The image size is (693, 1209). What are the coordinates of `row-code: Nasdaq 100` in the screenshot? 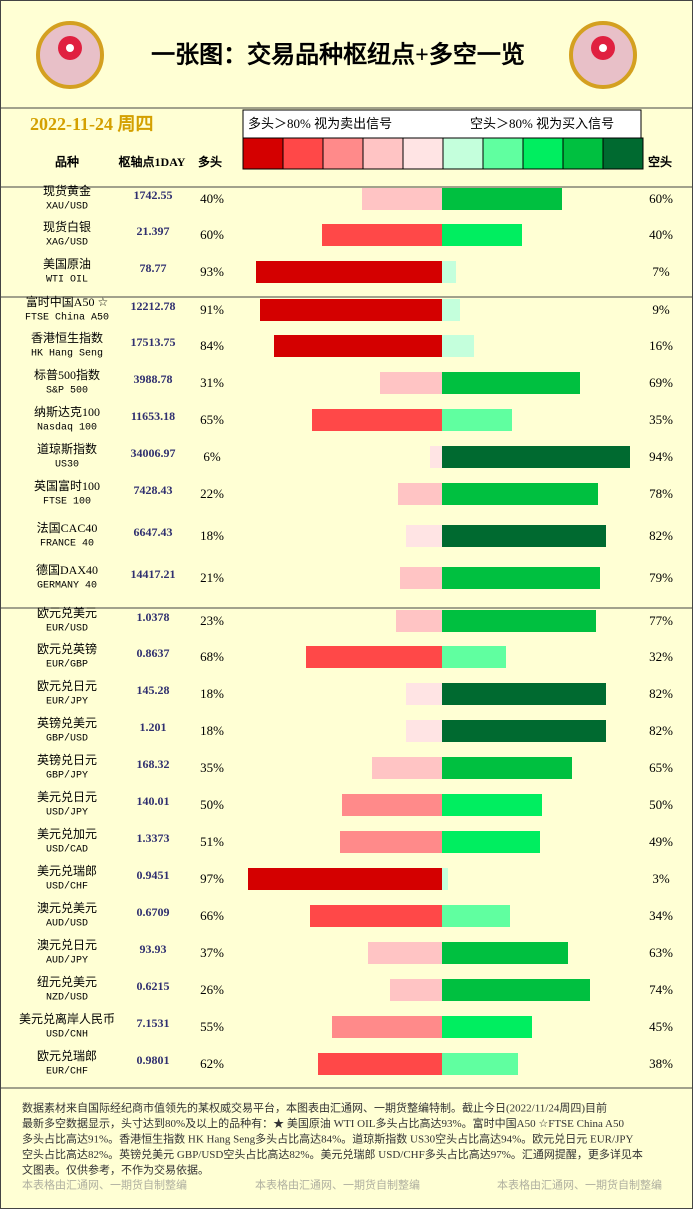 It's located at (67, 428).